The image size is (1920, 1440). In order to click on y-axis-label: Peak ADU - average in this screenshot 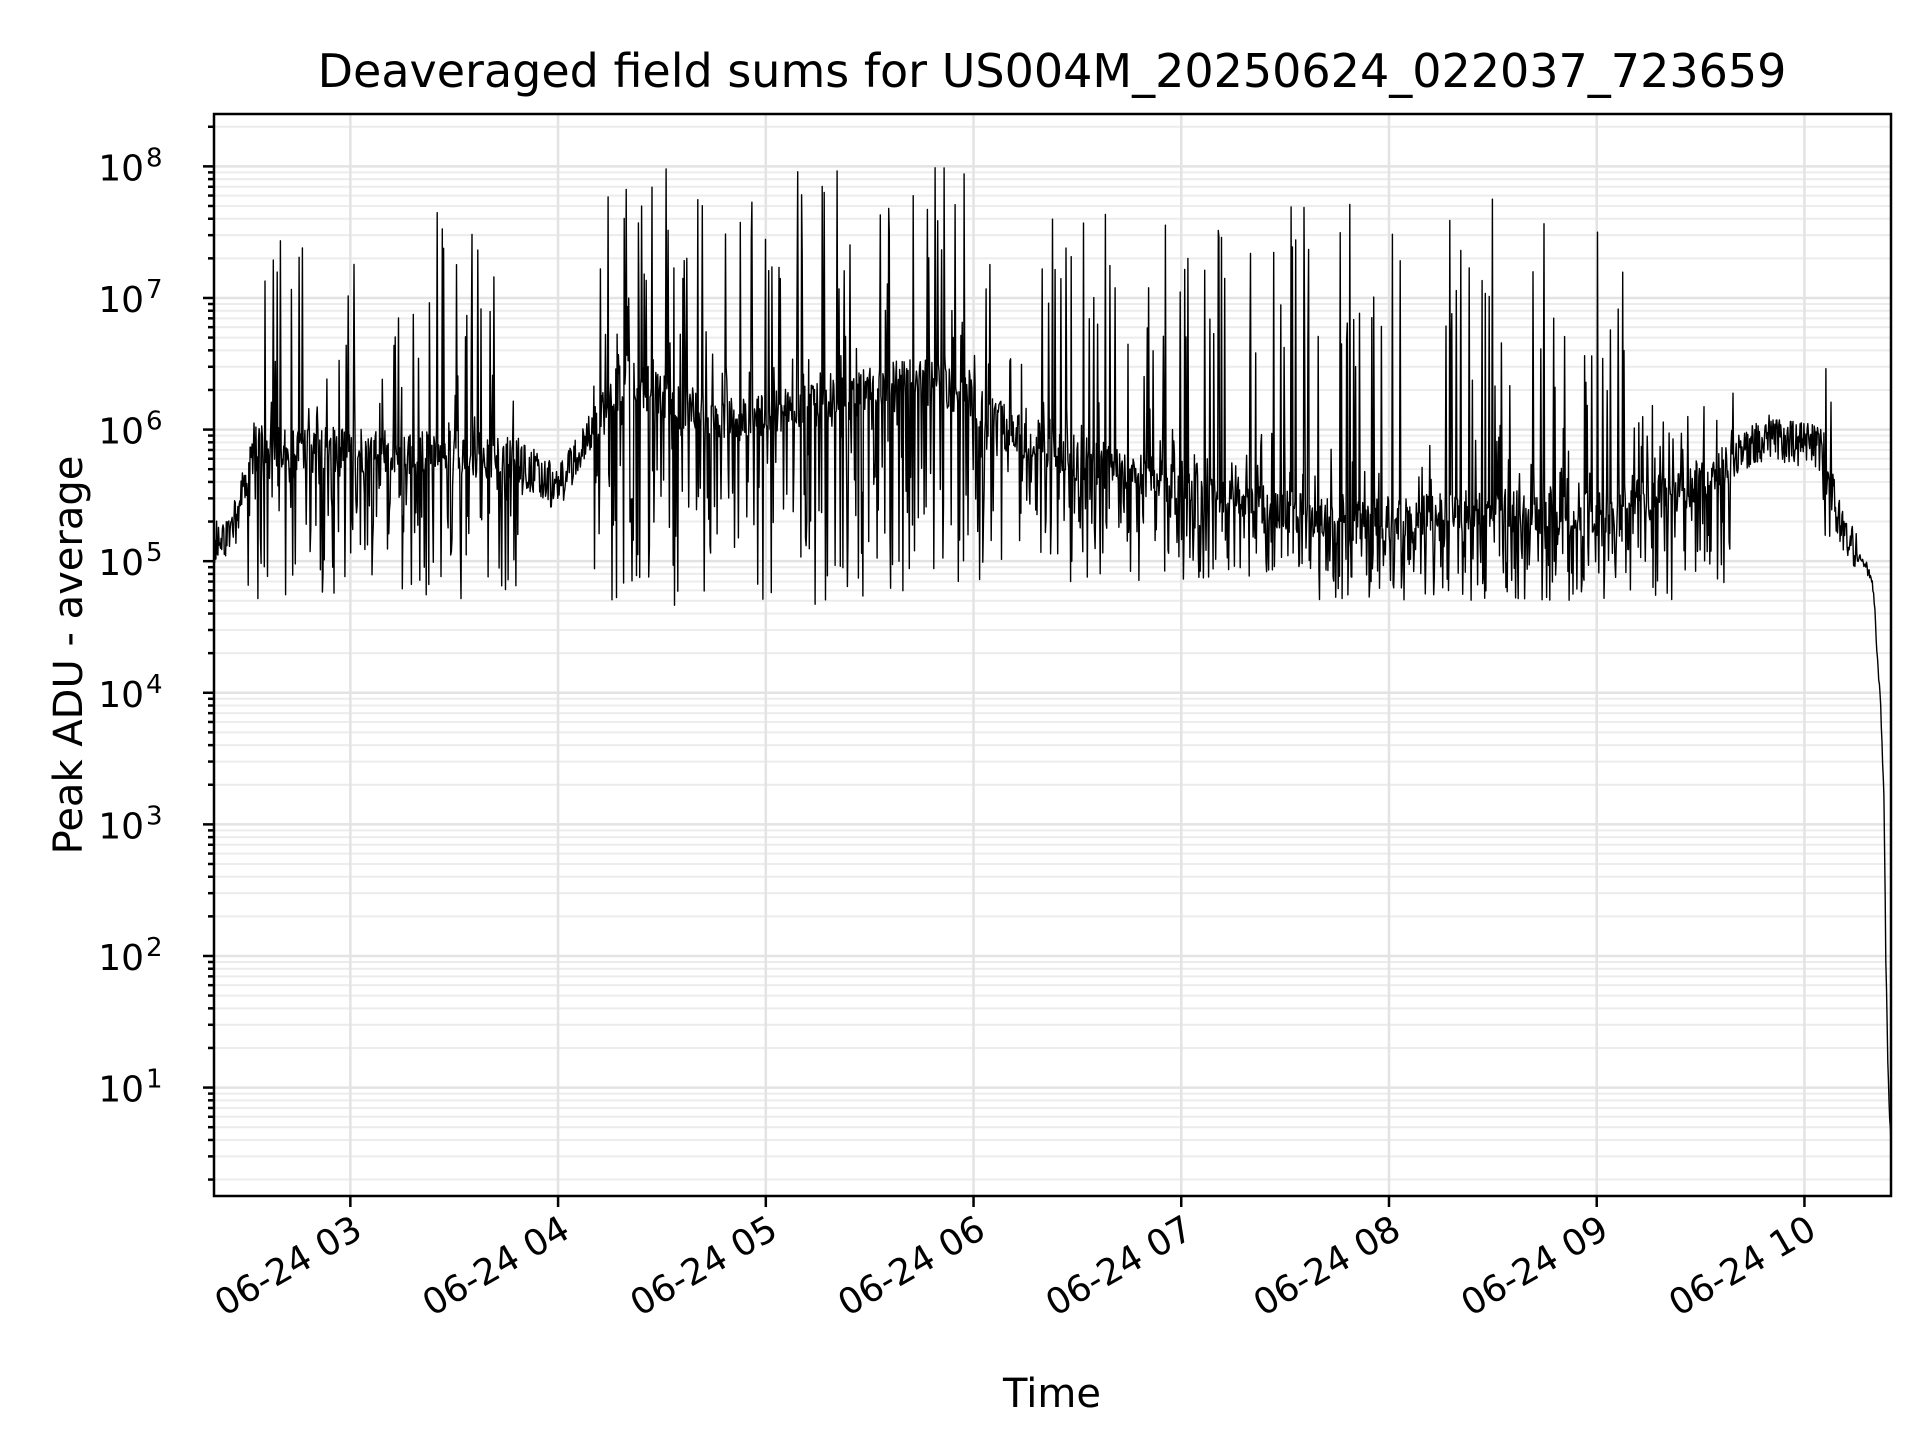, I will do `click(69, 655)`.